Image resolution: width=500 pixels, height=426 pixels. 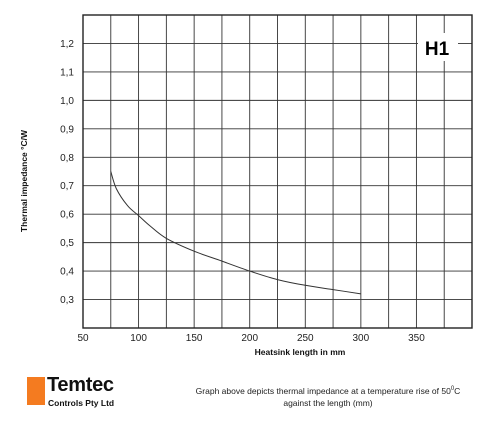 What do you see at coordinates (67, 215) in the screenshot?
I see `y-tick-label: 0,6` at bounding box center [67, 215].